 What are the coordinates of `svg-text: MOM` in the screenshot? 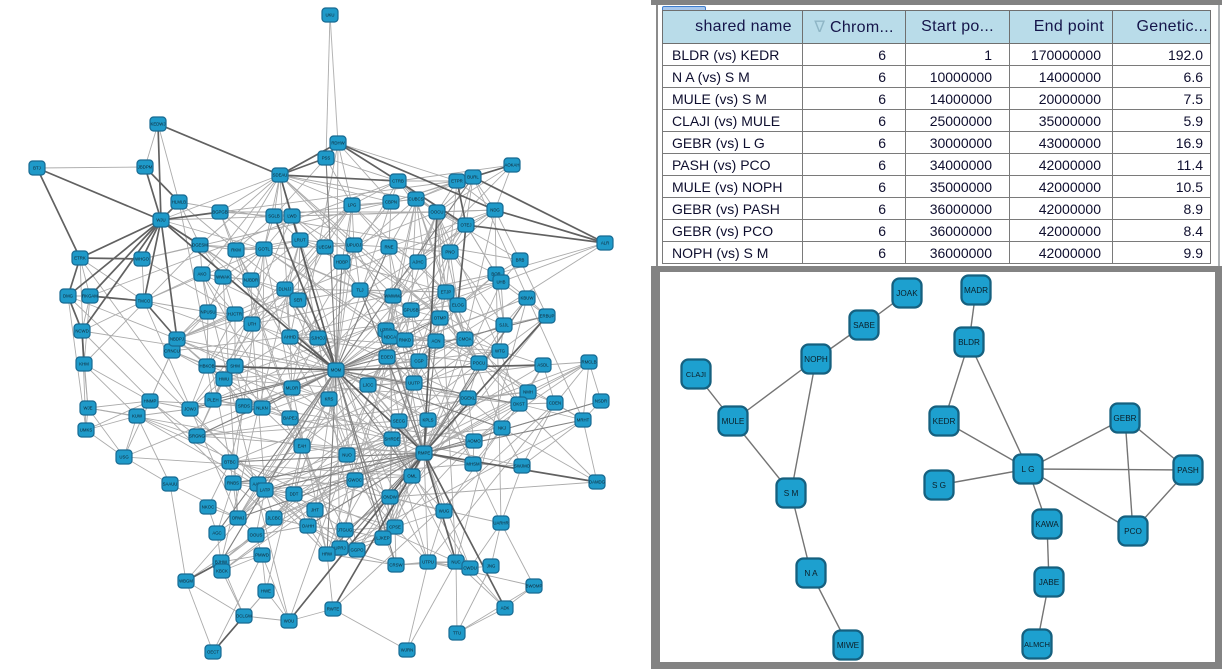 It's located at (336, 370).